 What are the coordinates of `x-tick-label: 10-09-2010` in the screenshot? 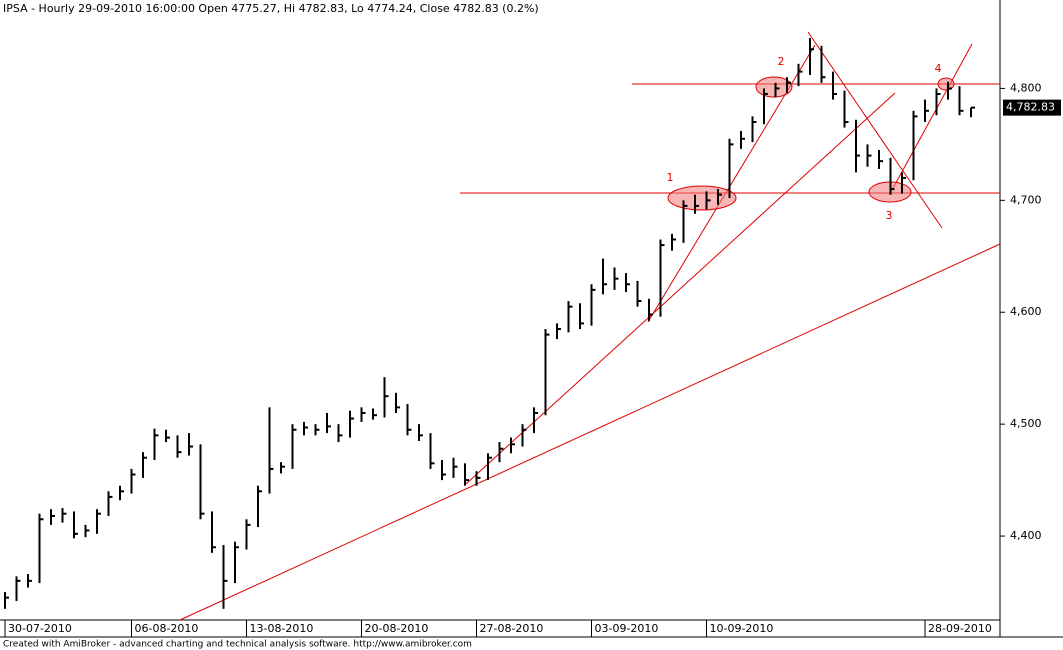 It's located at (742, 628).